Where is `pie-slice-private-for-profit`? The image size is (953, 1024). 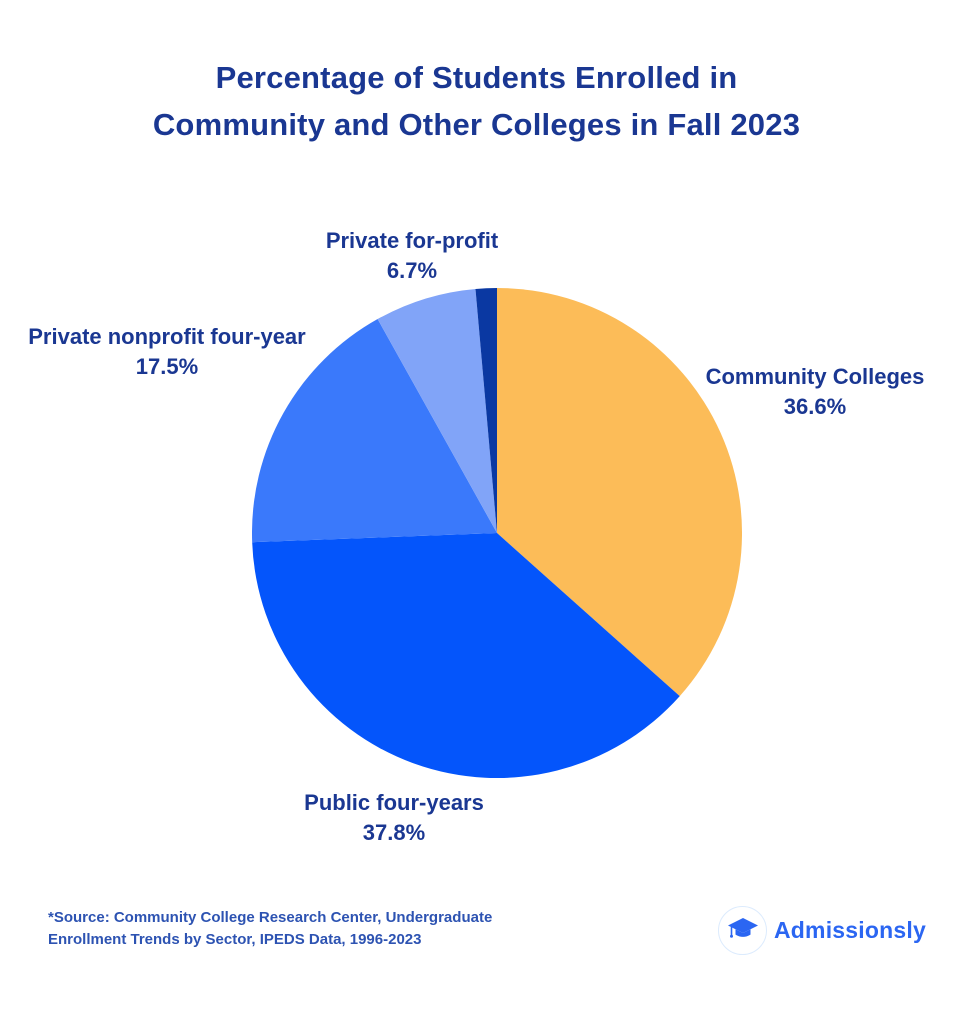
pie-slice-private-for-profit is located at coordinates (437, 410).